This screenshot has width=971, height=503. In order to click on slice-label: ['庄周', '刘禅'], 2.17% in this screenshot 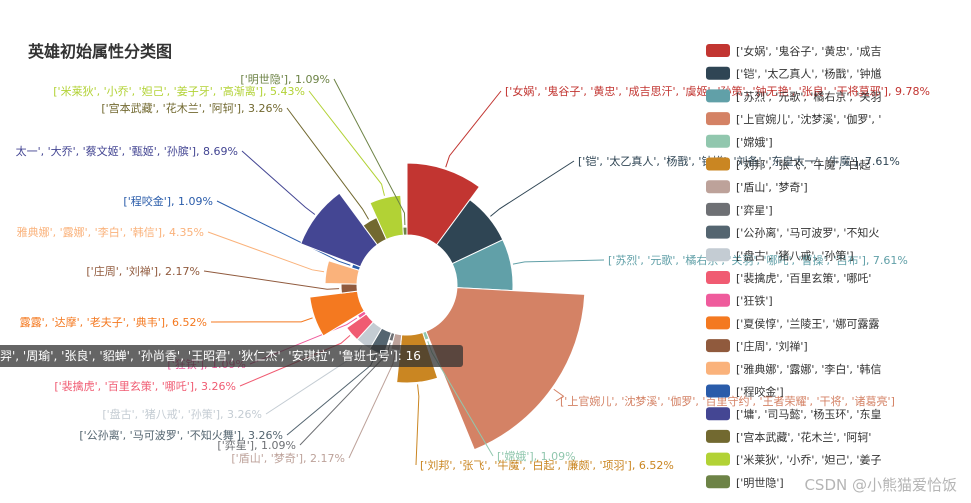, I will do `click(143, 271)`.